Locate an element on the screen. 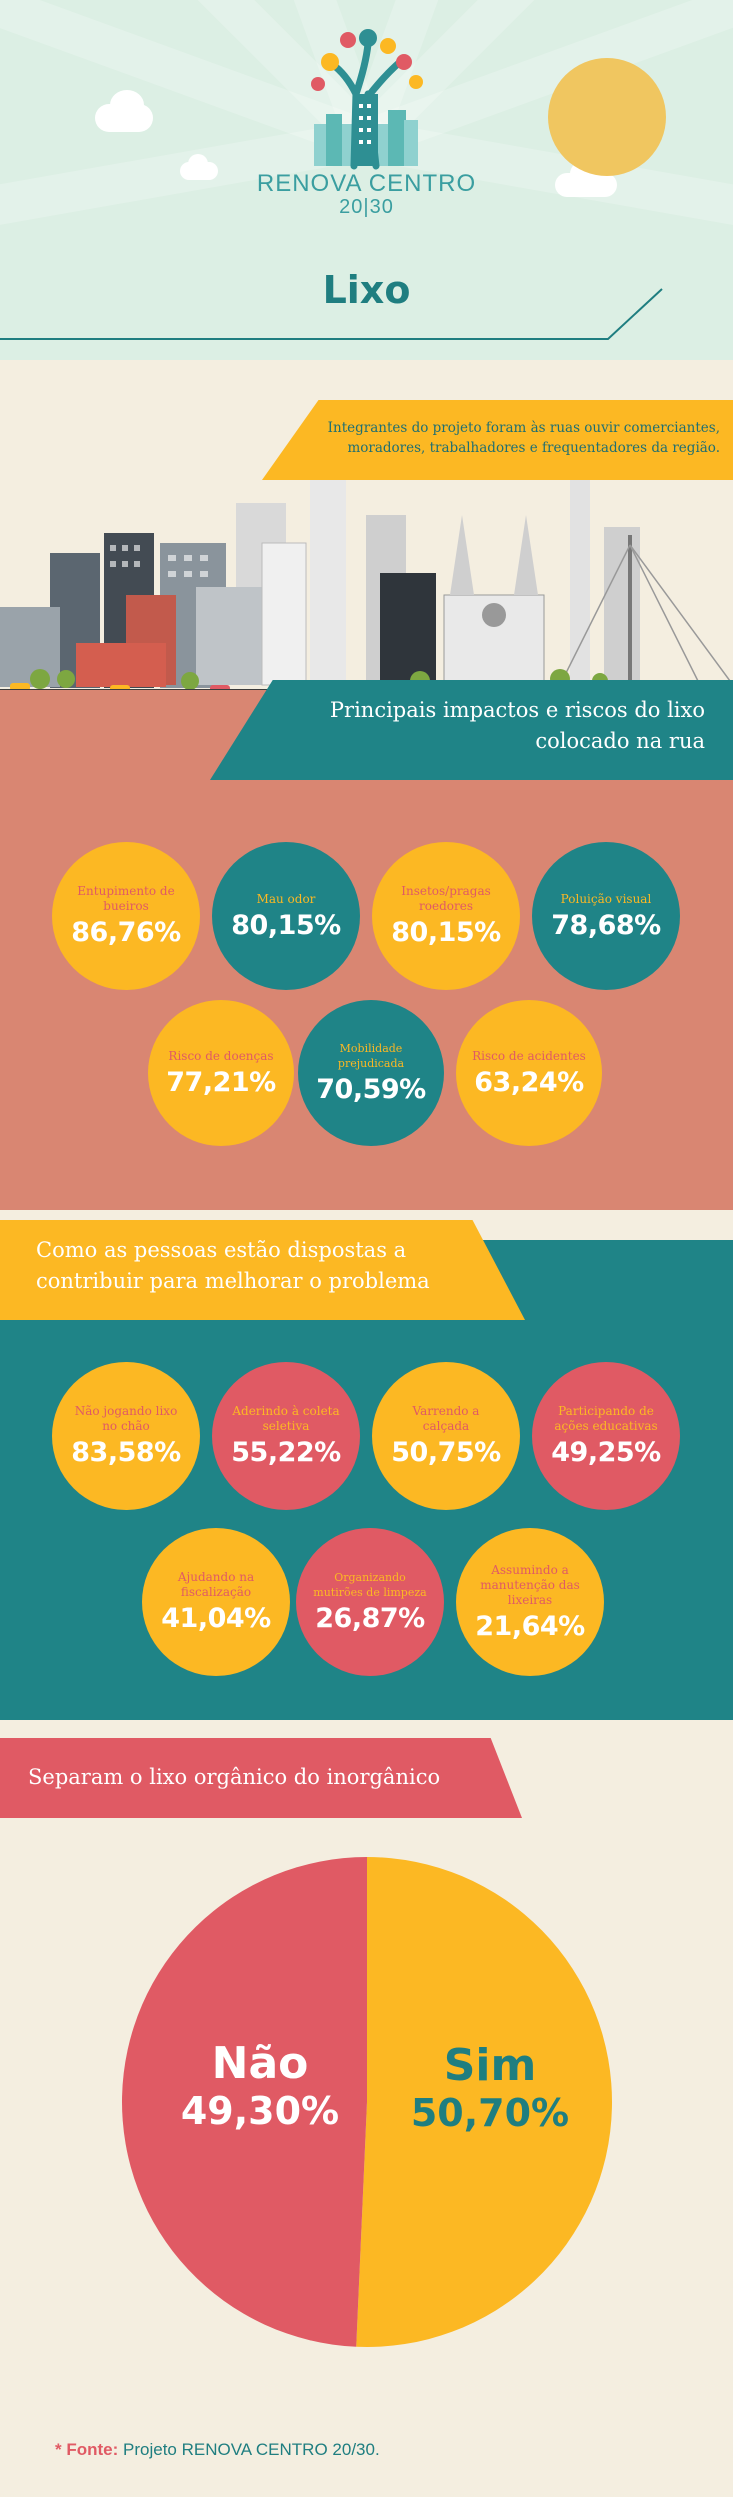 This screenshot has height=2497, width=733. separation-pie-chart is located at coordinates (367, 2102).